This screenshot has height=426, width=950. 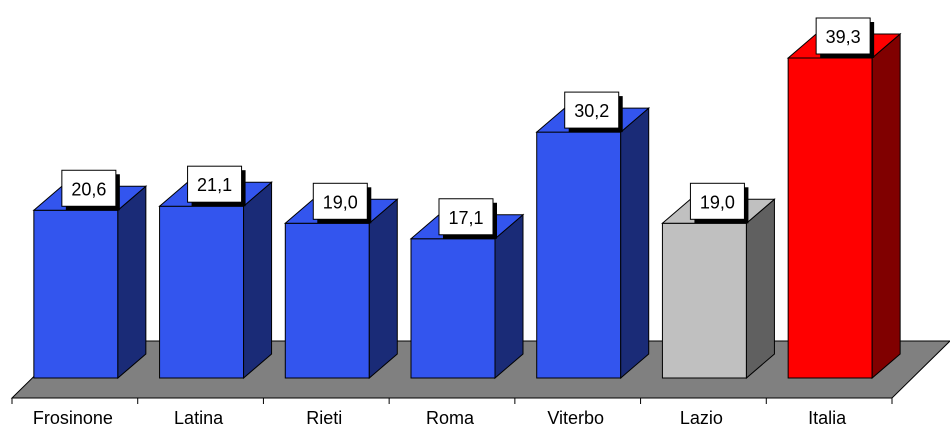 I want to click on x-tick-label: Frosinone, so click(x=73, y=417).